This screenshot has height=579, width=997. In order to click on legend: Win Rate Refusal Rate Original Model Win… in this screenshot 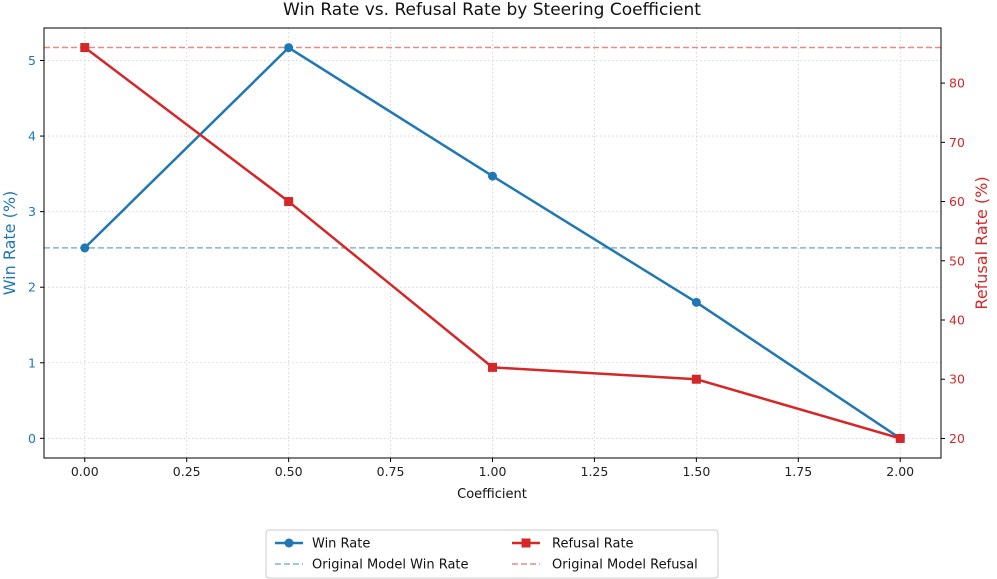, I will do `click(492, 554)`.